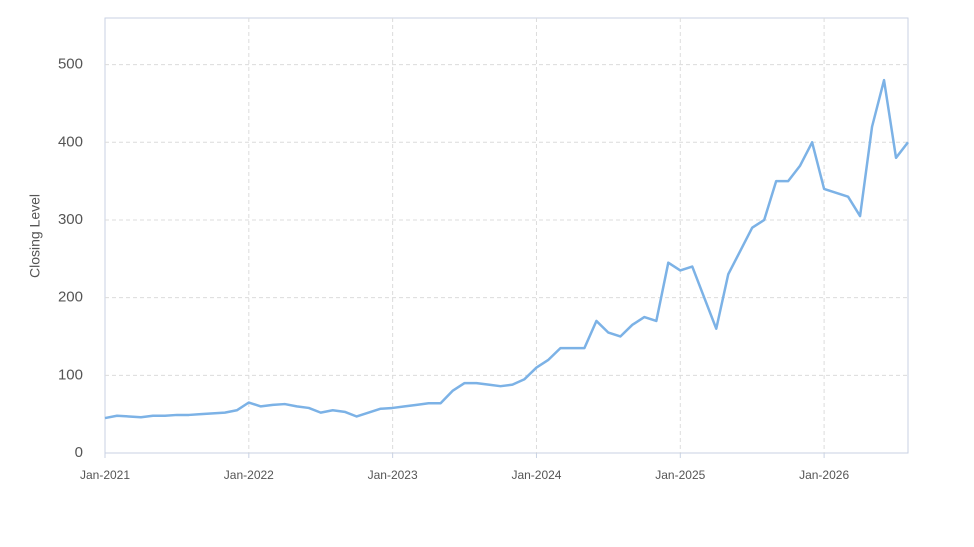  I want to click on y-tick-label: 400, so click(70, 141).